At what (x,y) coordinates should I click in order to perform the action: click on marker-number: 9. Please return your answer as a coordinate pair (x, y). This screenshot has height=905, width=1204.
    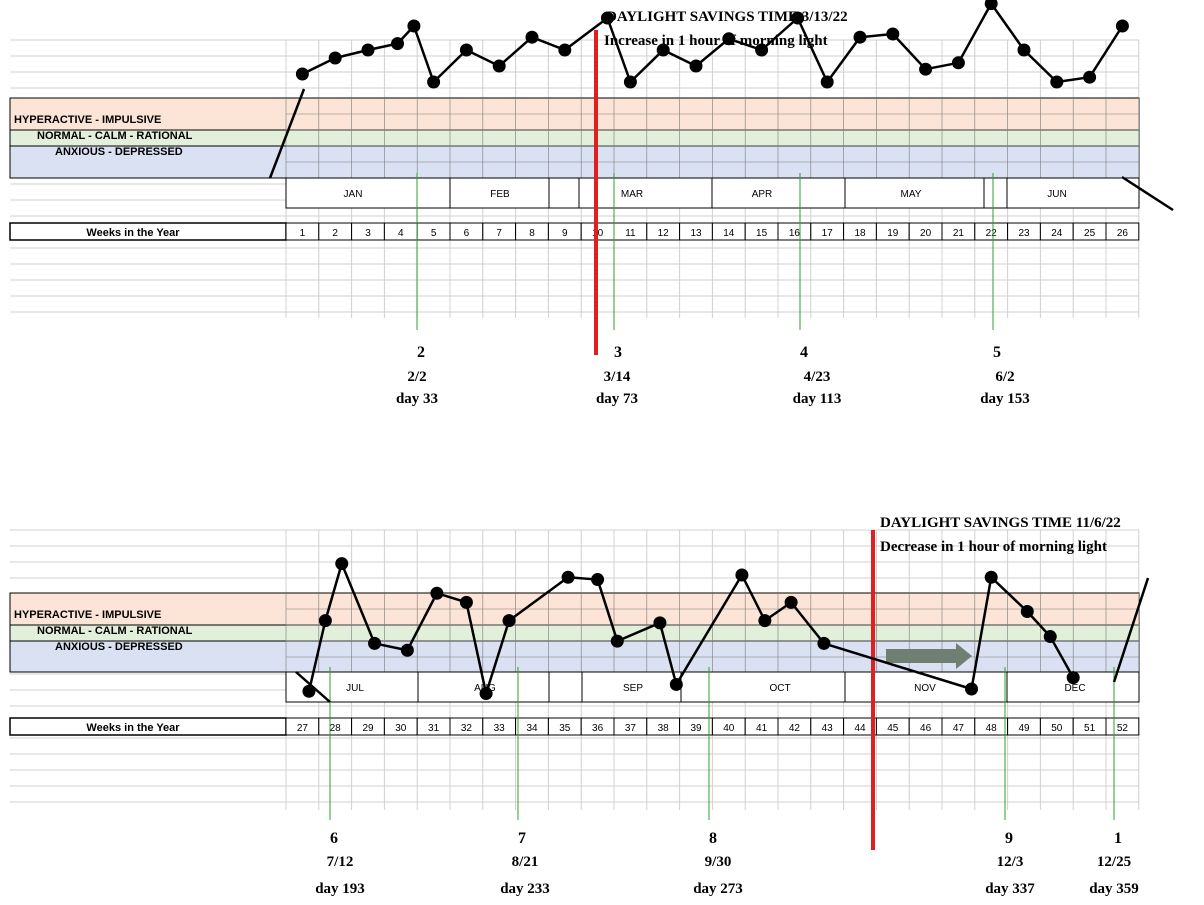
    Looking at the image, I should click on (1009, 838).